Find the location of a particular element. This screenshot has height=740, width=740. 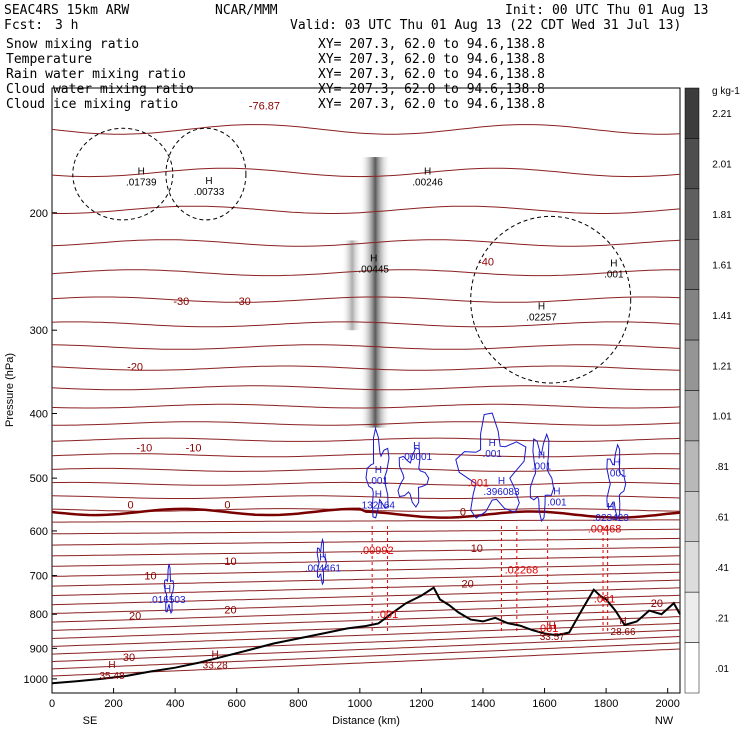

colorbar-label: .81 is located at coordinates (722, 467).